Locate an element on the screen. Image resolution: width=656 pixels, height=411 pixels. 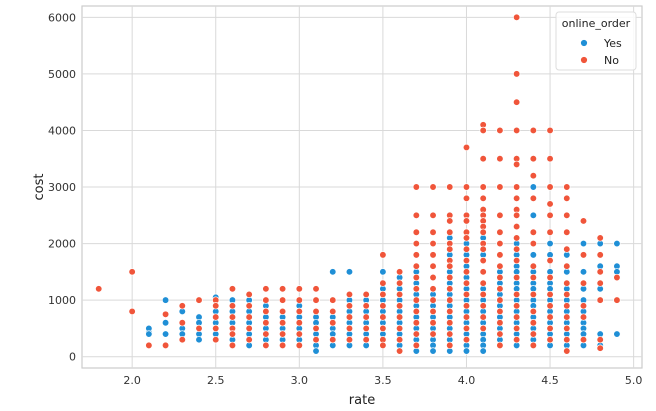
y-axis-ticks: 0 1000 2000 3000 4000 5000 6000 is located at coordinates (62, 187).